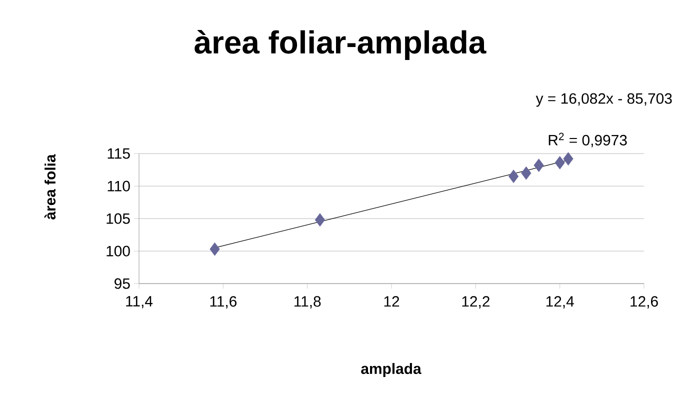 This screenshot has width=682, height=405. I want to click on x-axis-title: amplada, so click(391, 370).